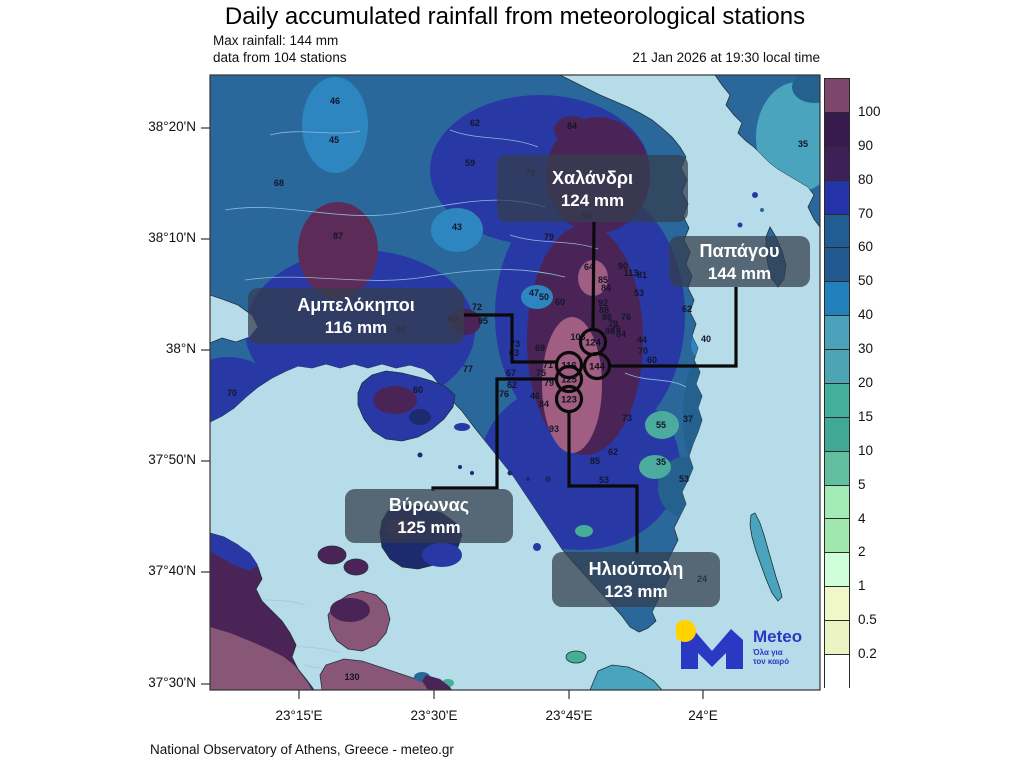 Image resolution: width=1024 pixels, height=768 pixels. What do you see at coordinates (540, 348) in the screenshot?
I see `station-value: 69` at bounding box center [540, 348].